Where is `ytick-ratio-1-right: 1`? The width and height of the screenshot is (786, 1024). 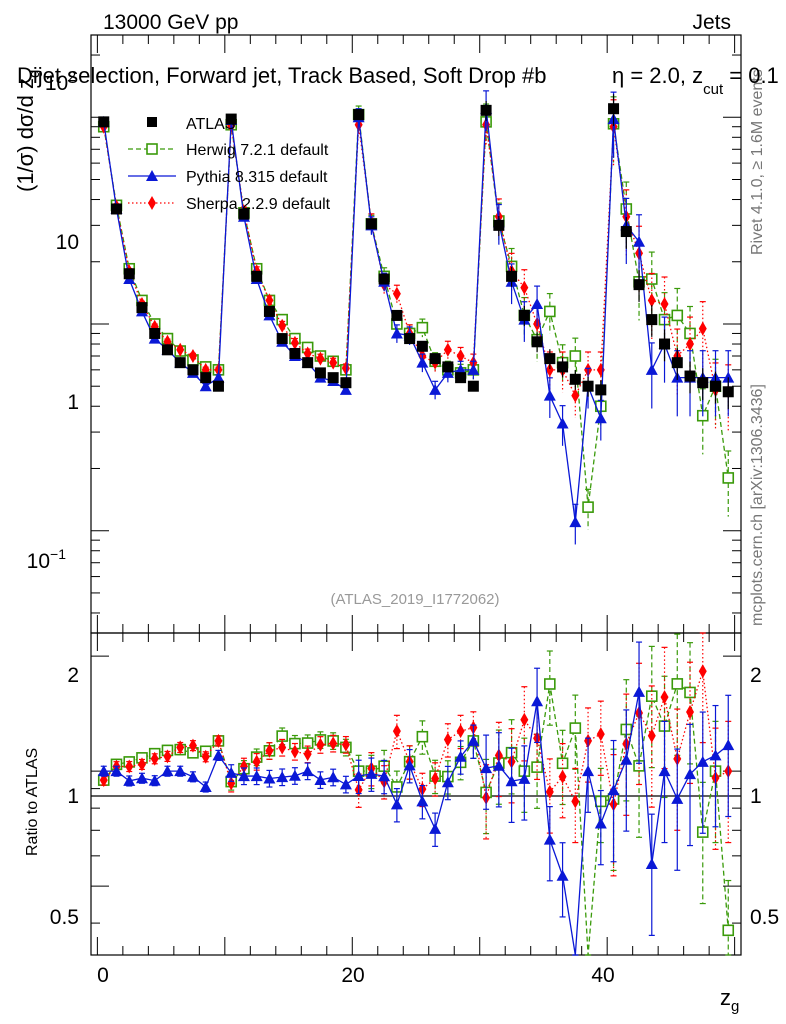
ytick-ratio-1-right: 1 is located at coordinates (756, 796).